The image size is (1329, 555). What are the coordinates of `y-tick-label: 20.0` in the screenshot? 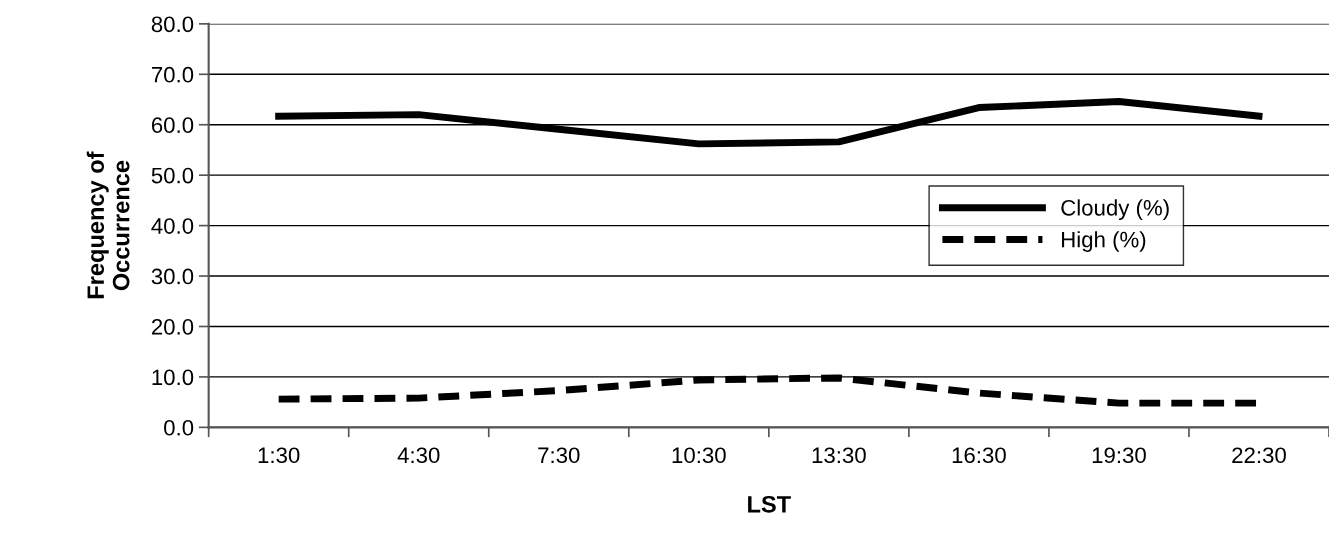 It's located at (172, 327).